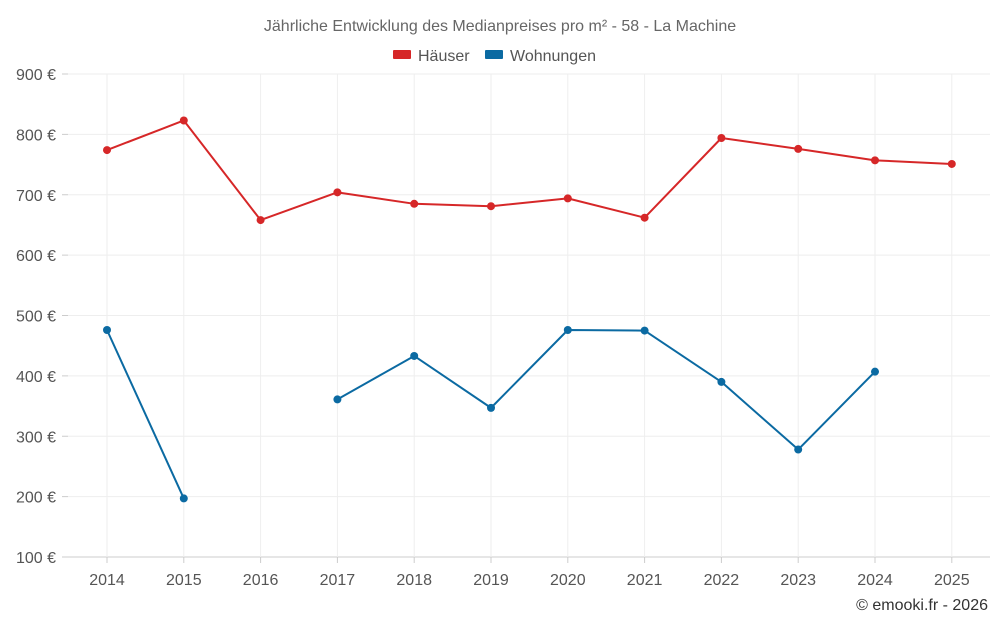 The width and height of the screenshot is (1000, 625). What do you see at coordinates (491, 580) in the screenshot?
I see `x-tick-label: 2019` at bounding box center [491, 580].